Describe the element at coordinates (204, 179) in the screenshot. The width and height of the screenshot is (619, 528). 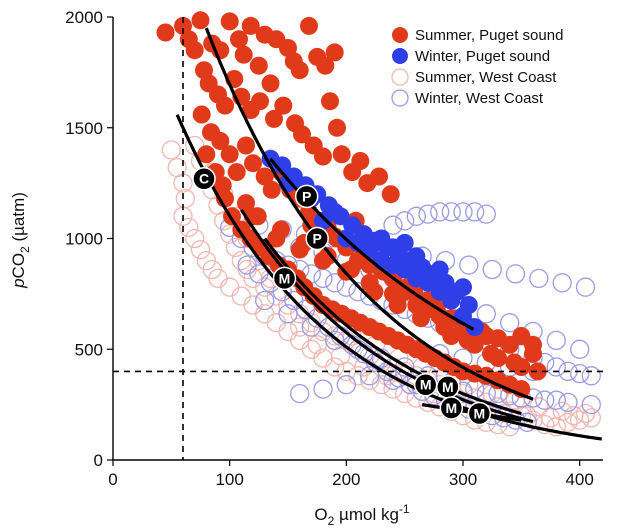
I see `annotation-label: C` at that location.